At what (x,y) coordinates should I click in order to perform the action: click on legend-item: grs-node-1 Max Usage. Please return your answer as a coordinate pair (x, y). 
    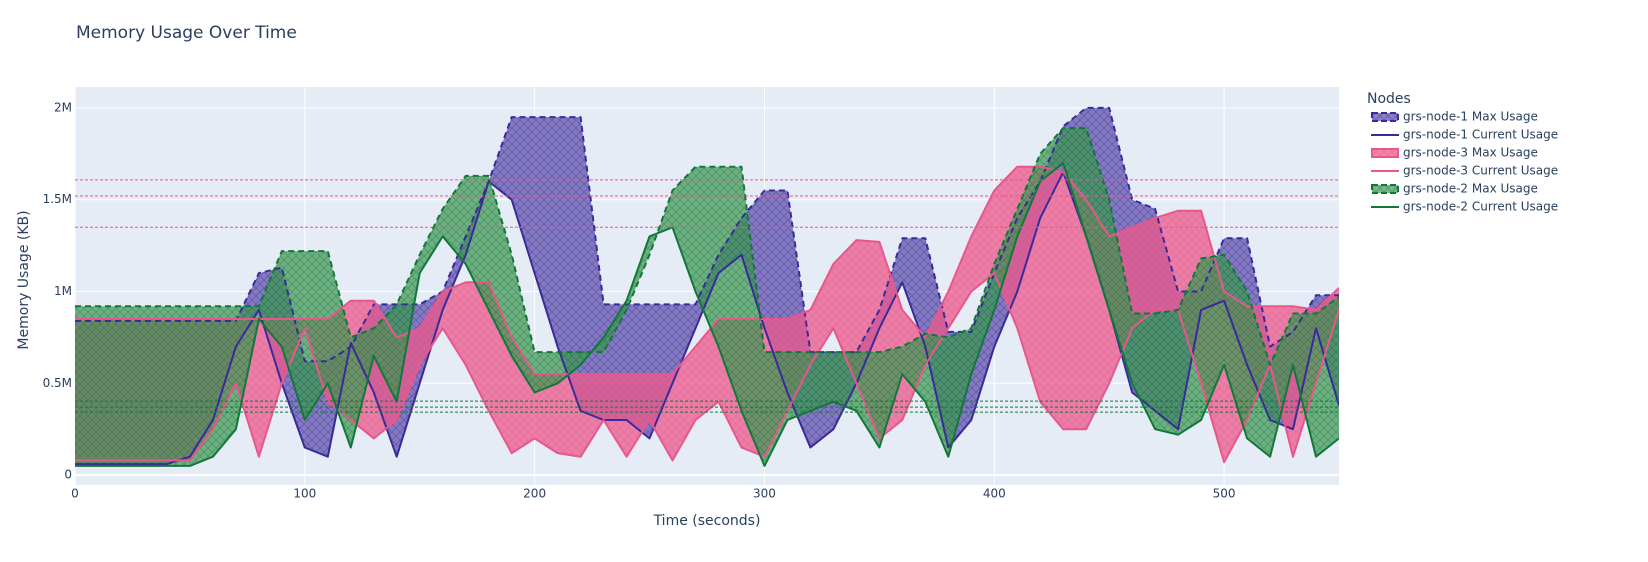
    Looking at the image, I should click on (1454, 117).